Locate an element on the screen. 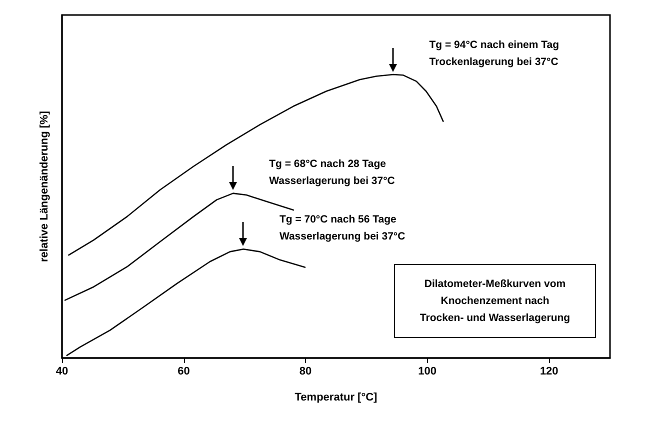  x-tick-label: 100 is located at coordinates (427, 372).